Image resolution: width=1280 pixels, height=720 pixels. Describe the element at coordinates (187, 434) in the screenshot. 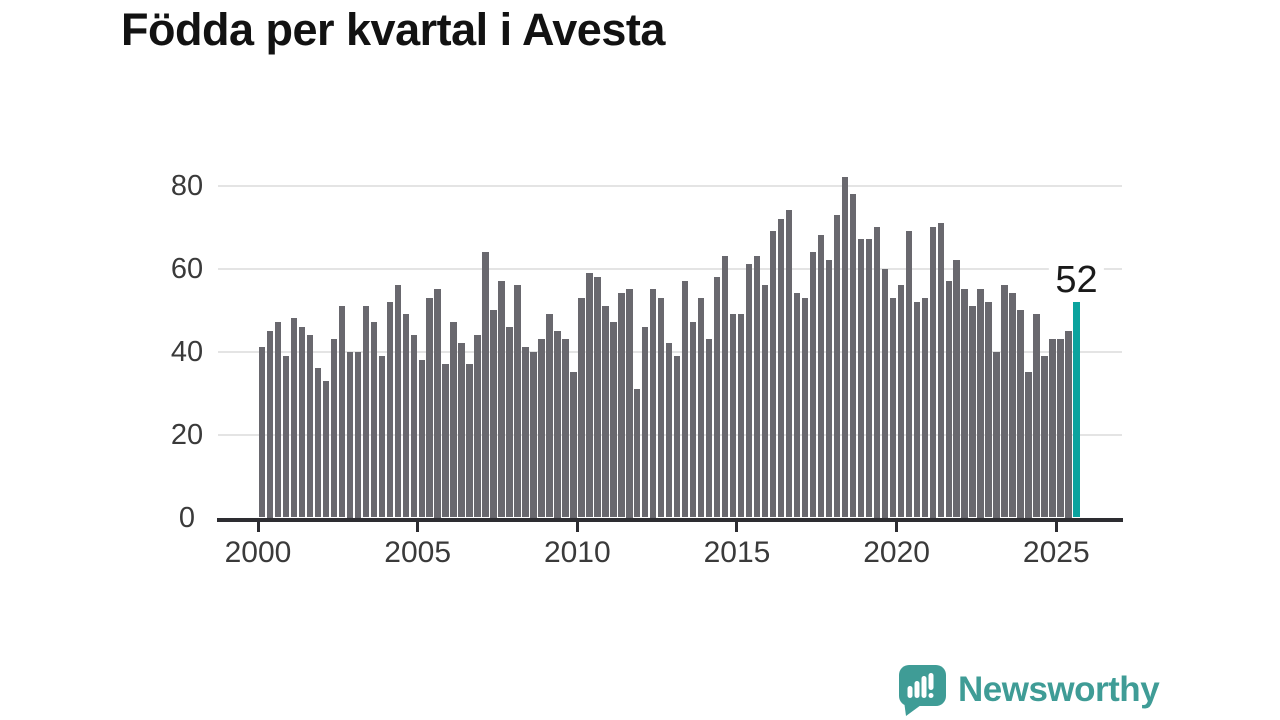

I see `y-axis-label-20: 20` at that location.